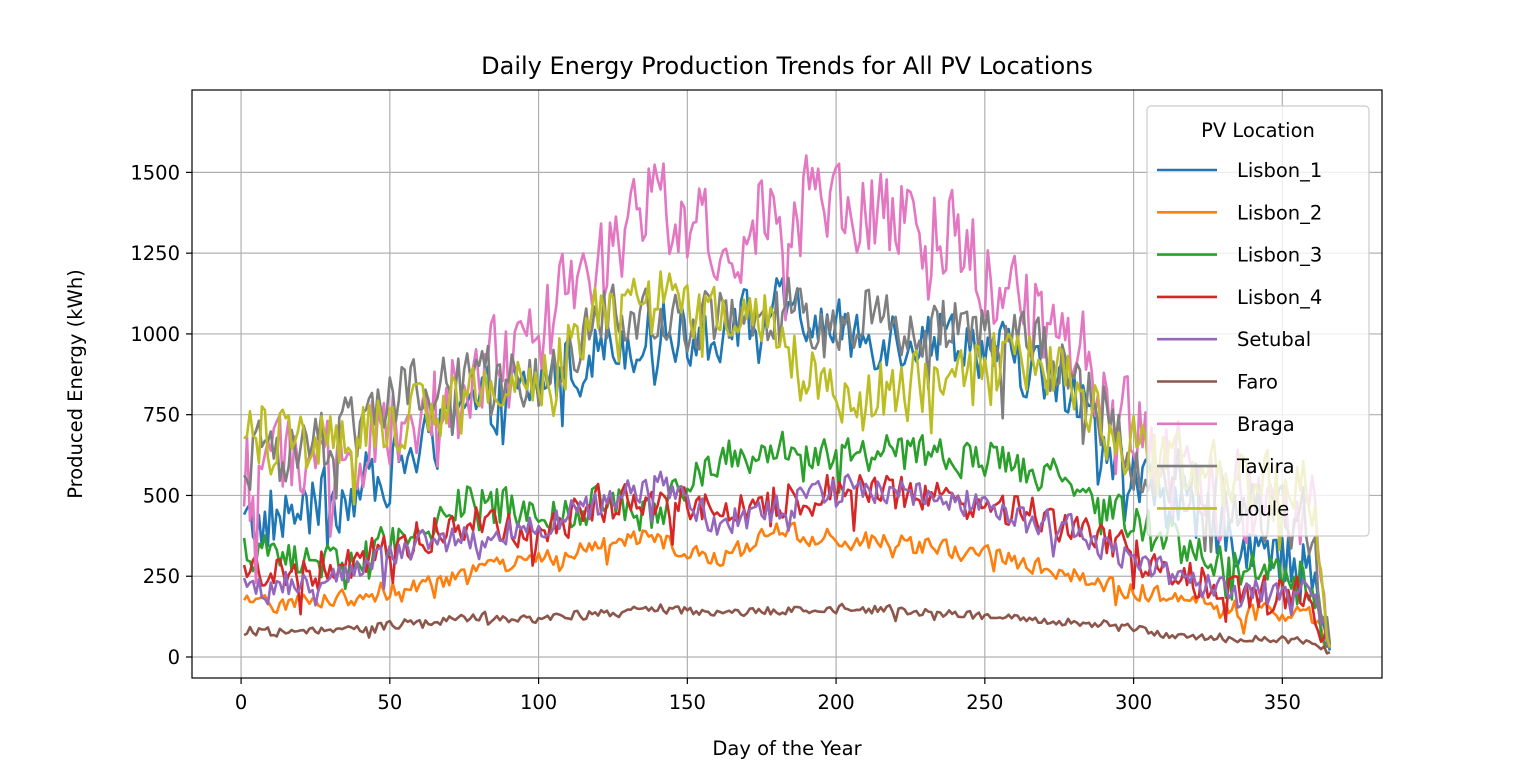  What do you see at coordinates (155, 253) in the screenshot?
I see `y-tick-label: 1250` at bounding box center [155, 253].